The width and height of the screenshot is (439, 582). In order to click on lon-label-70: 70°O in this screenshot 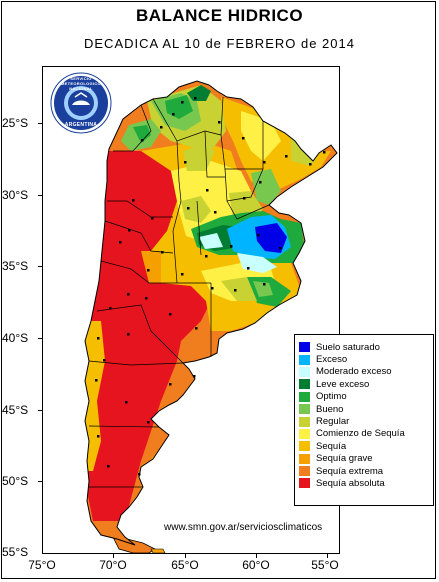, I will do `click(113, 565)`.